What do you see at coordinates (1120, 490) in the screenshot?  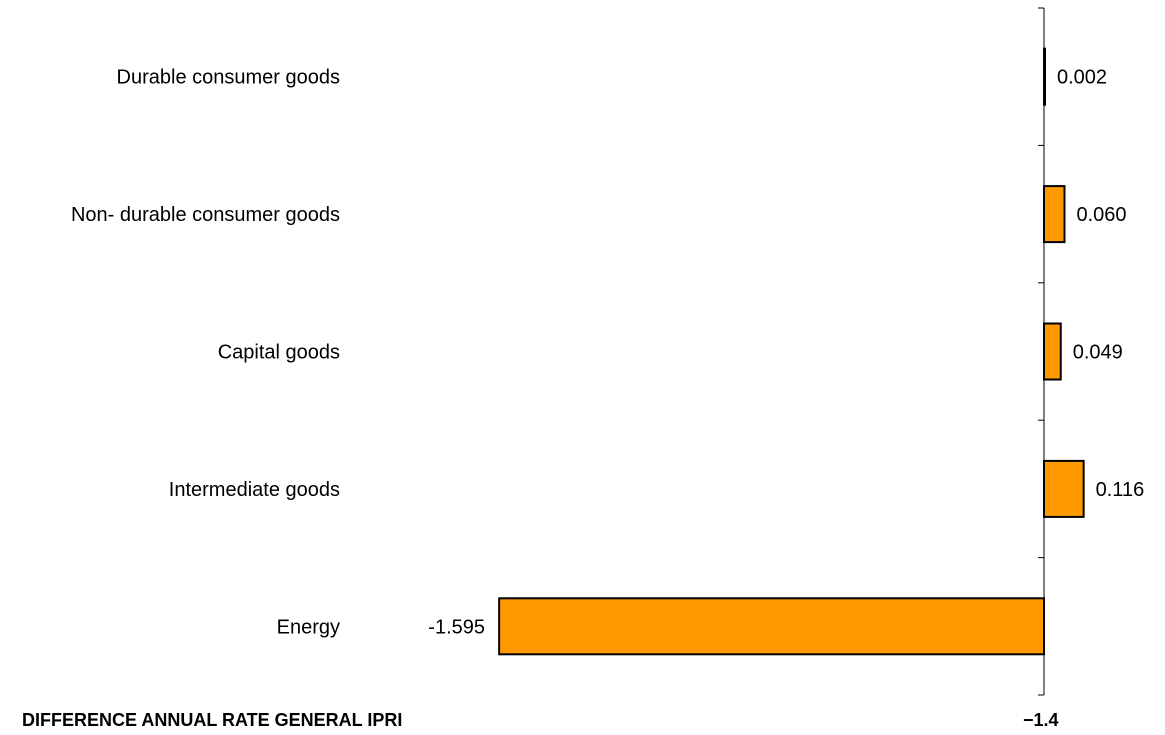 I see `data-label: 0.116` at bounding box center [1120, 490].